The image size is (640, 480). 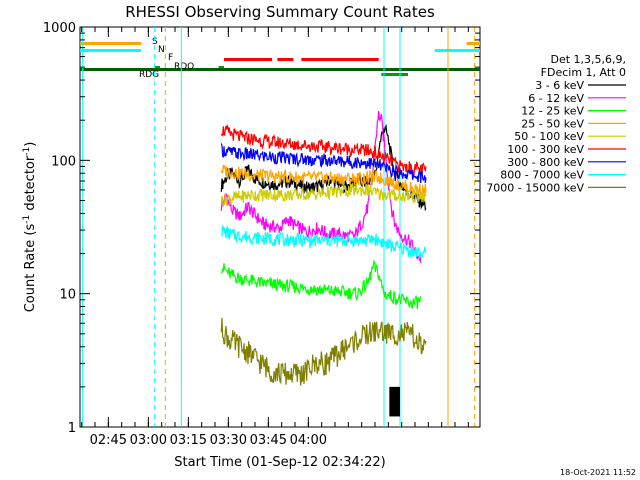 What do you see at coordinates (559, 85) in the screenshot?
I see `legend-label: 3 - 6 keV` at bounding box center [559, 85].